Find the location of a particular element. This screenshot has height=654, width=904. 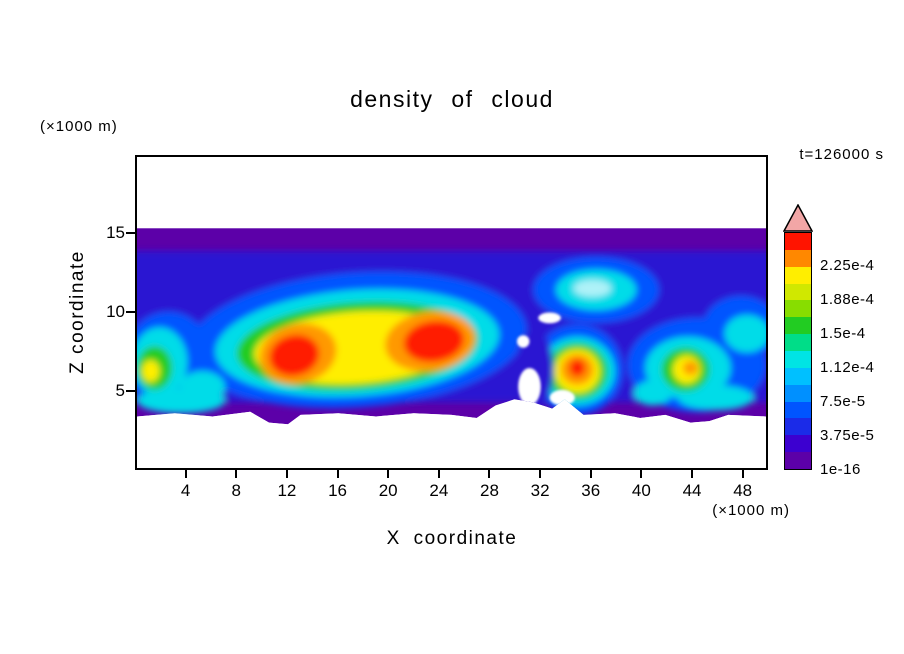

x-axis-tick-label: 16 is located at coordinates (337, 490).